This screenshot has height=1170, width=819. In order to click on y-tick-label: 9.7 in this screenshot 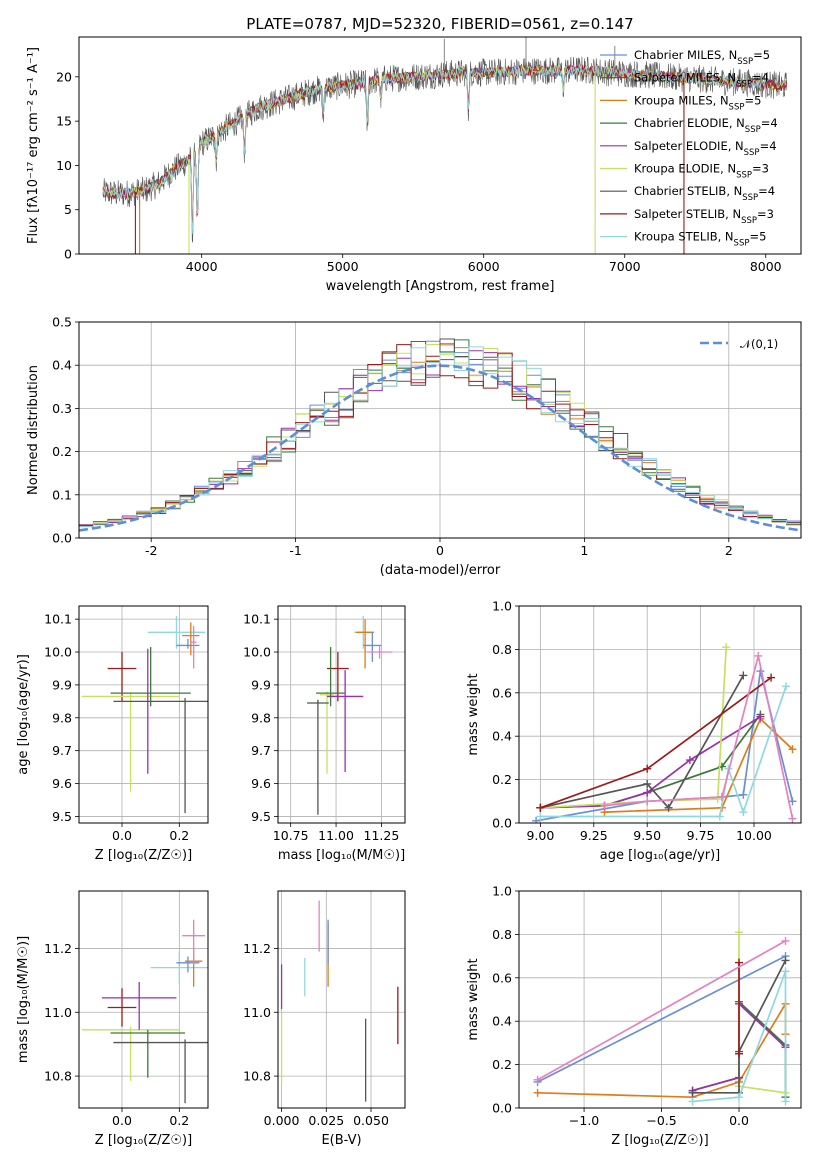, I will do `click(62, 750)`.